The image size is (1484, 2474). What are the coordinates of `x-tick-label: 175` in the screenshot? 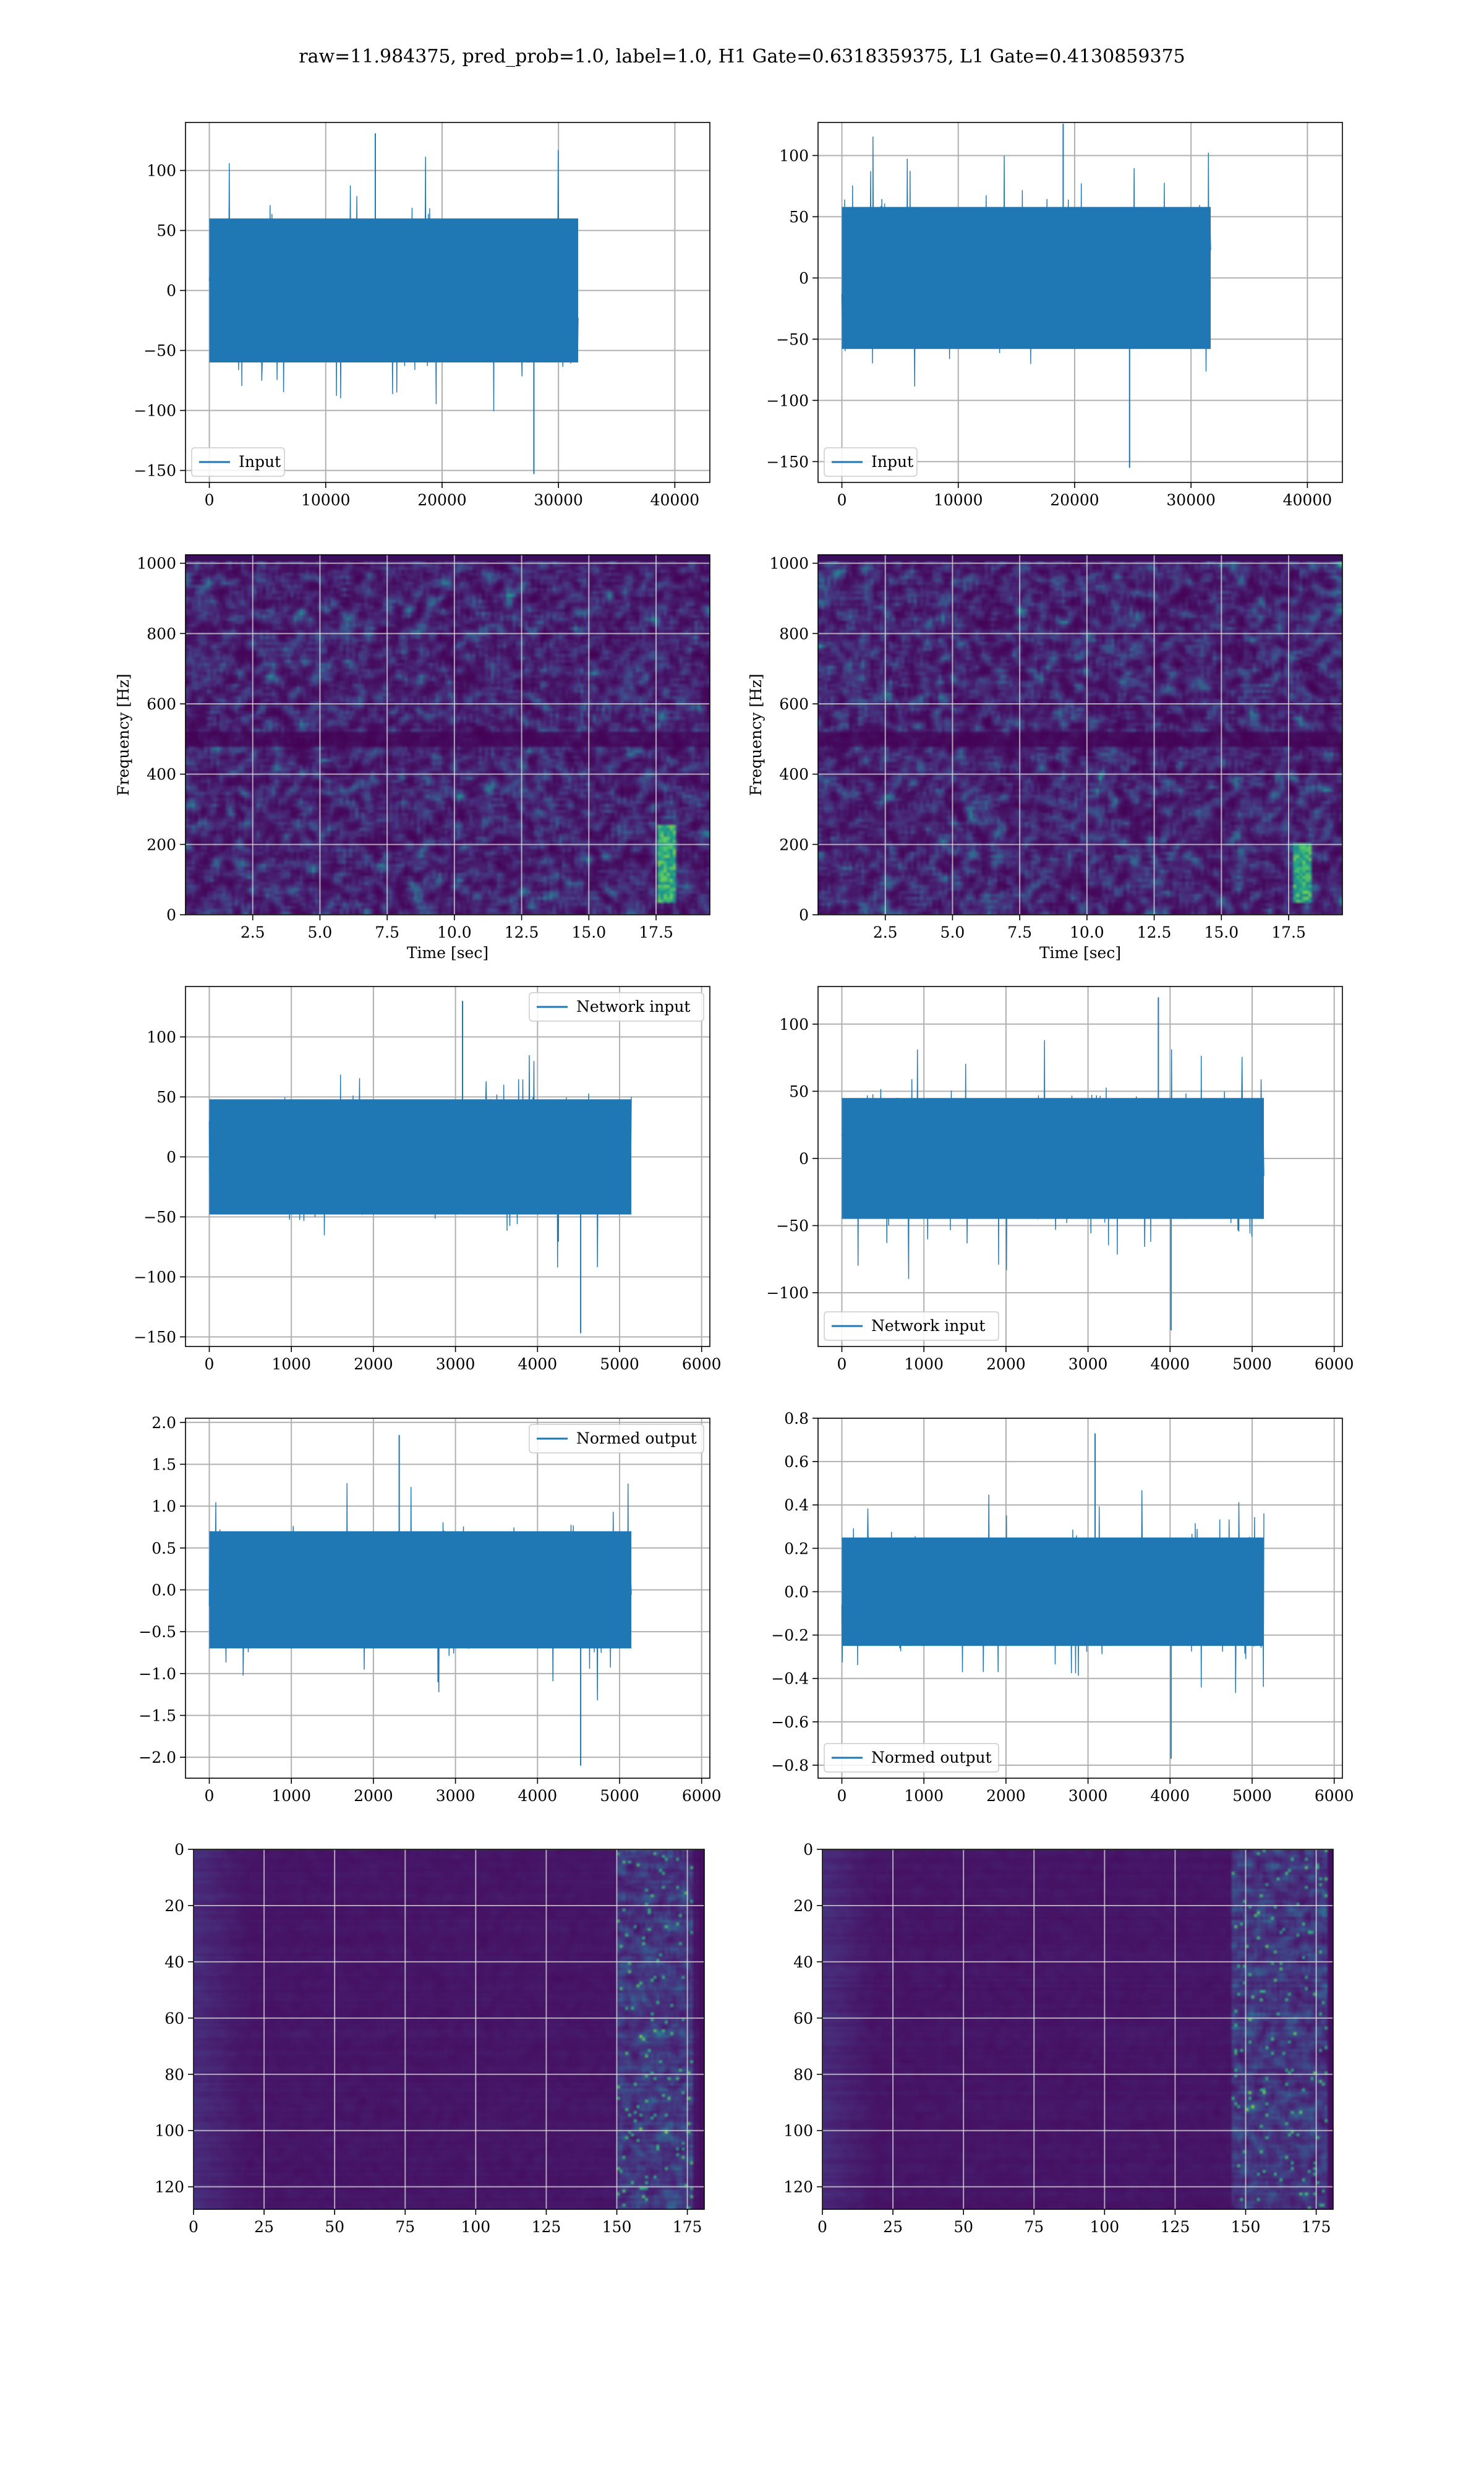 It's located at (1316, 2227).